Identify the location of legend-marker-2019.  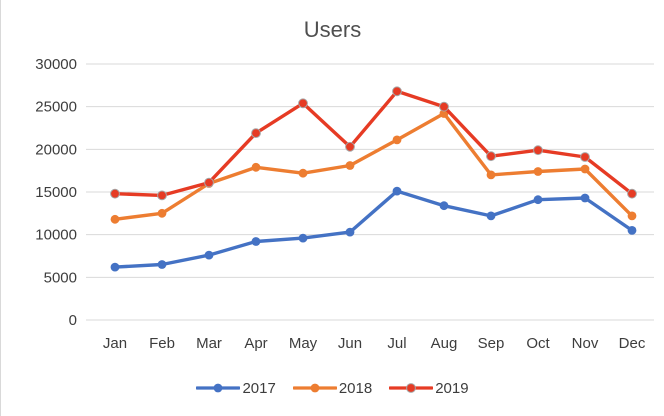
(411, 388).